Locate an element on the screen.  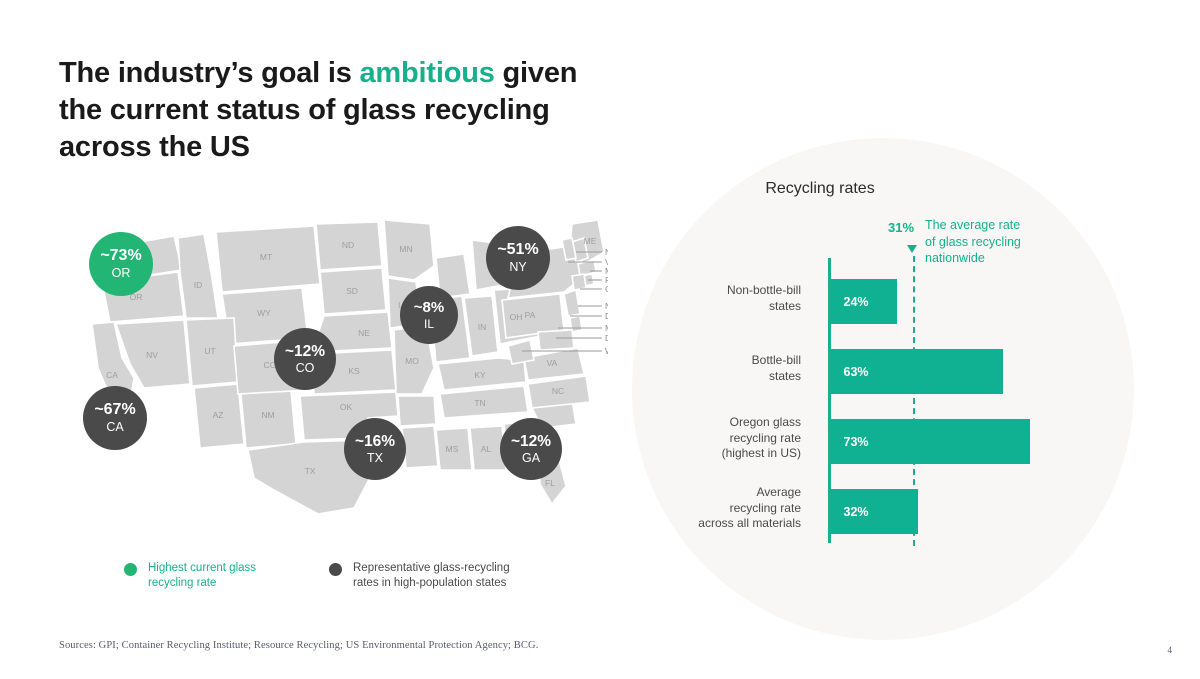
leader-abbr-wv: WV is located at coordinates (606, 351).